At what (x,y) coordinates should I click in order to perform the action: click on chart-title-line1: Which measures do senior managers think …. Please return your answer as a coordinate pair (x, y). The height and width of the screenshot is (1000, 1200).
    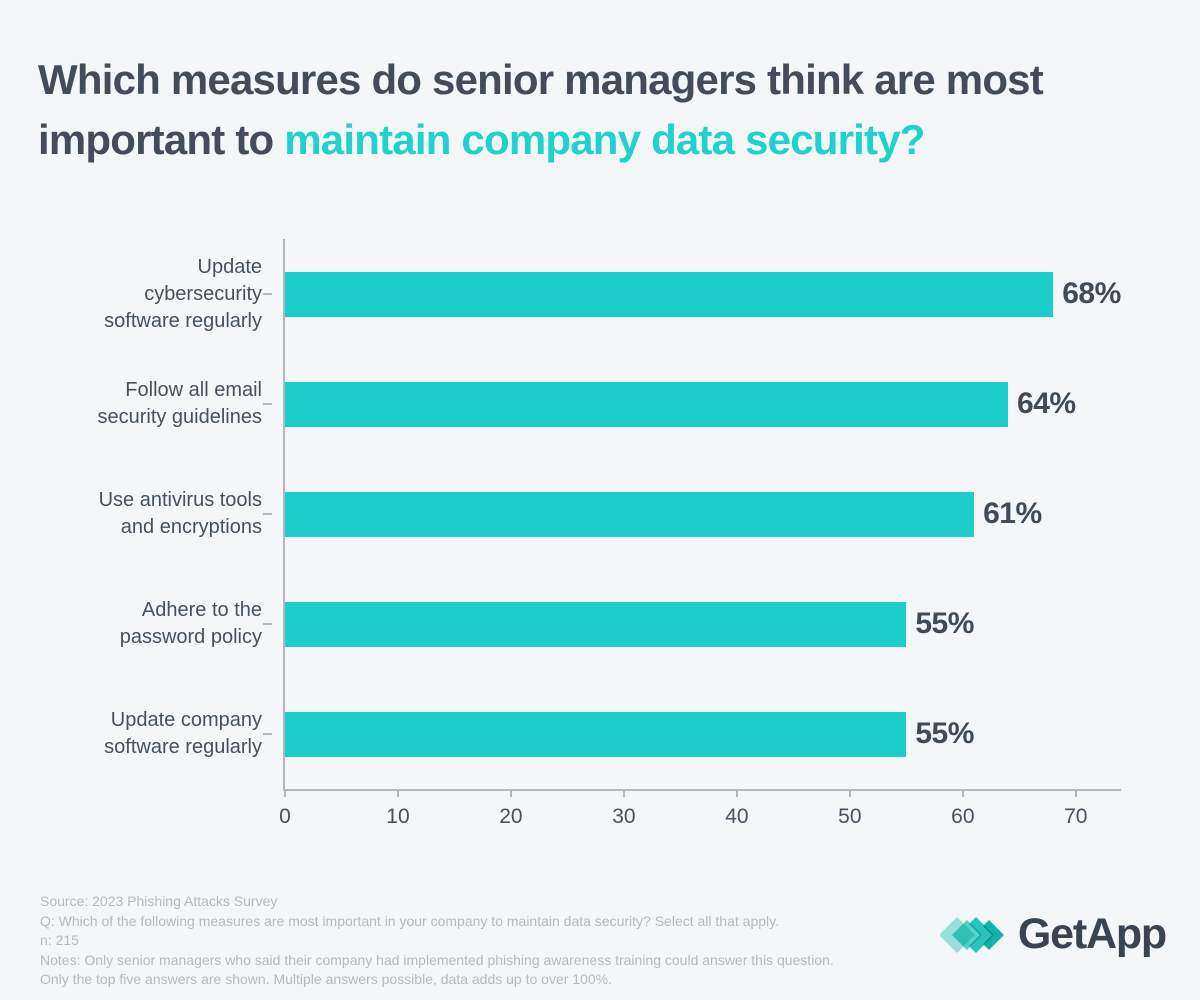
    Looking at the image, I should click on (541, 79).